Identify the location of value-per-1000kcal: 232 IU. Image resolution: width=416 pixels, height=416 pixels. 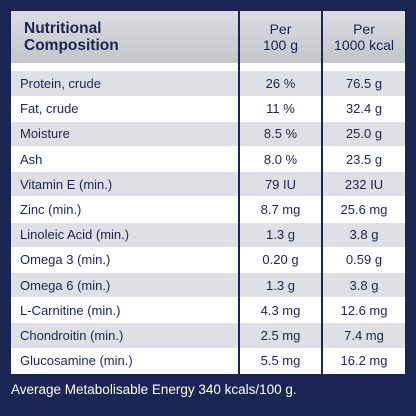
(363, 184).